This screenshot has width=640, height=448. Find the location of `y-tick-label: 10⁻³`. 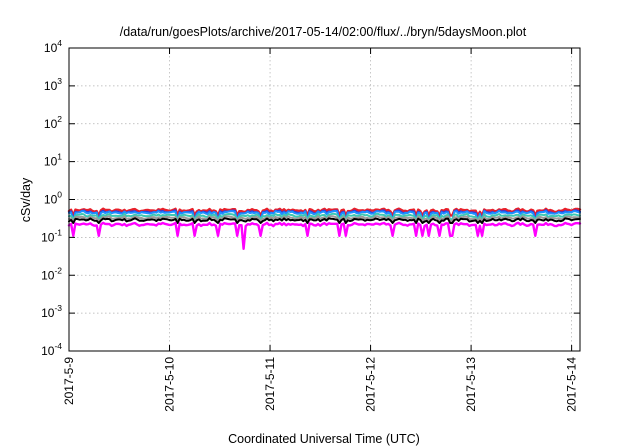

y-tick-label: 10⁻³ is located at coordinates (51, 311).